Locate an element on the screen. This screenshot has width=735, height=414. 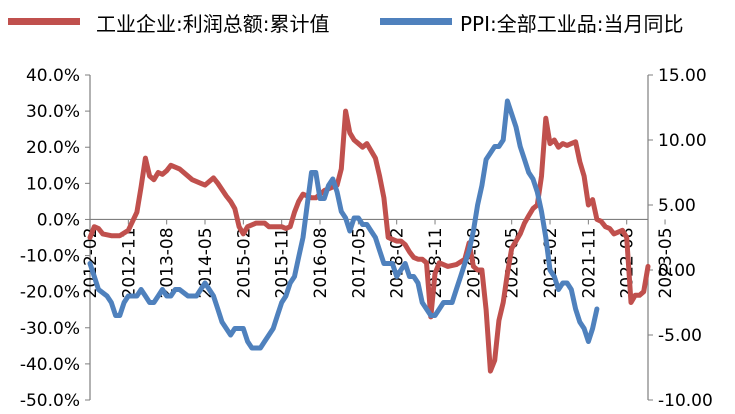
left-axis-tick-label: -10.0% is located at coordinates (50, 257).